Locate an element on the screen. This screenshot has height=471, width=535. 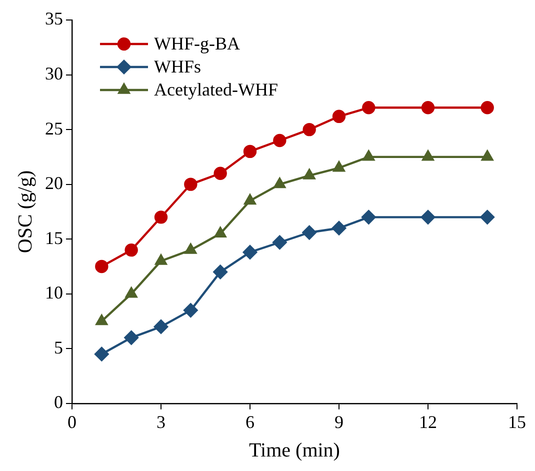
legend-label: WHF-g-BA is located at coordinates (197, 44).